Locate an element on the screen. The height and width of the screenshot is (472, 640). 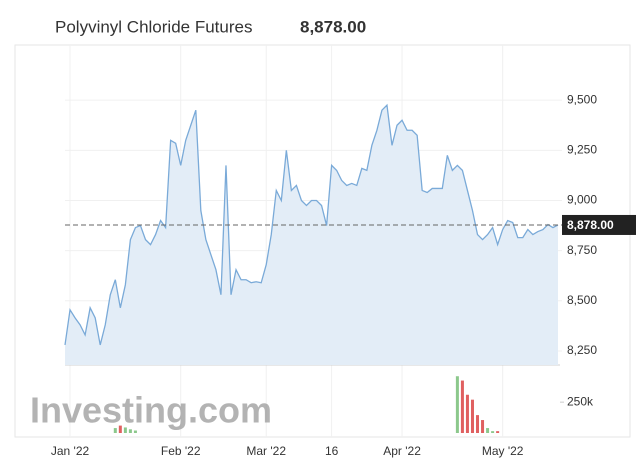
last-price-label: 8,878.00 is located at coordinates (590, 225).